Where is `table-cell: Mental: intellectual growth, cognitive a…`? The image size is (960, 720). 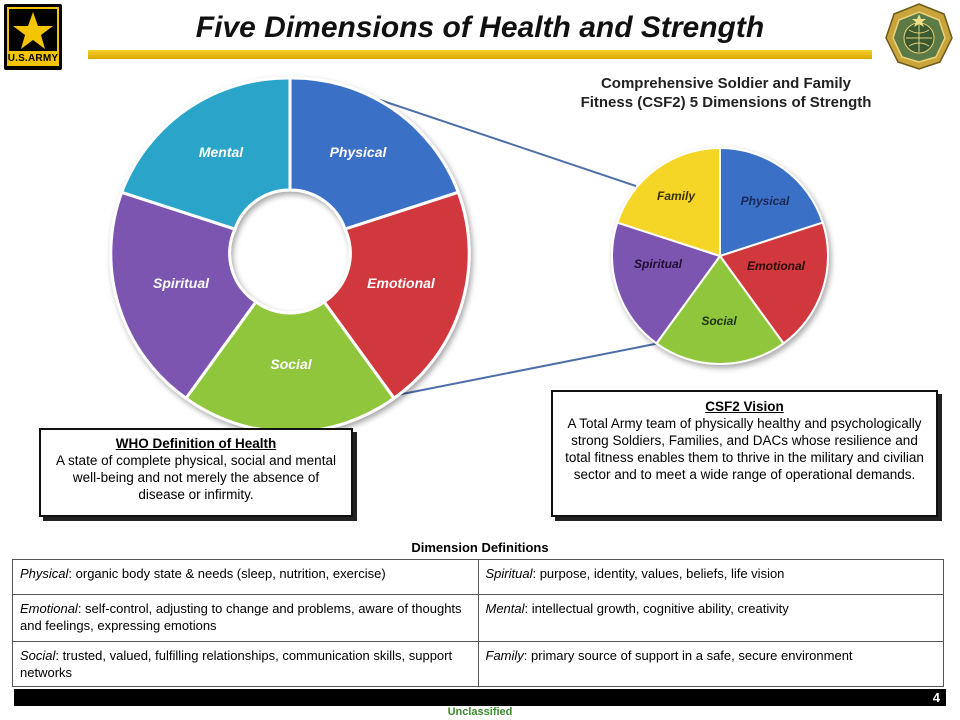 table-cell: Mental: intellectual growth, cognitive a… is located at coordinates (710, 618).